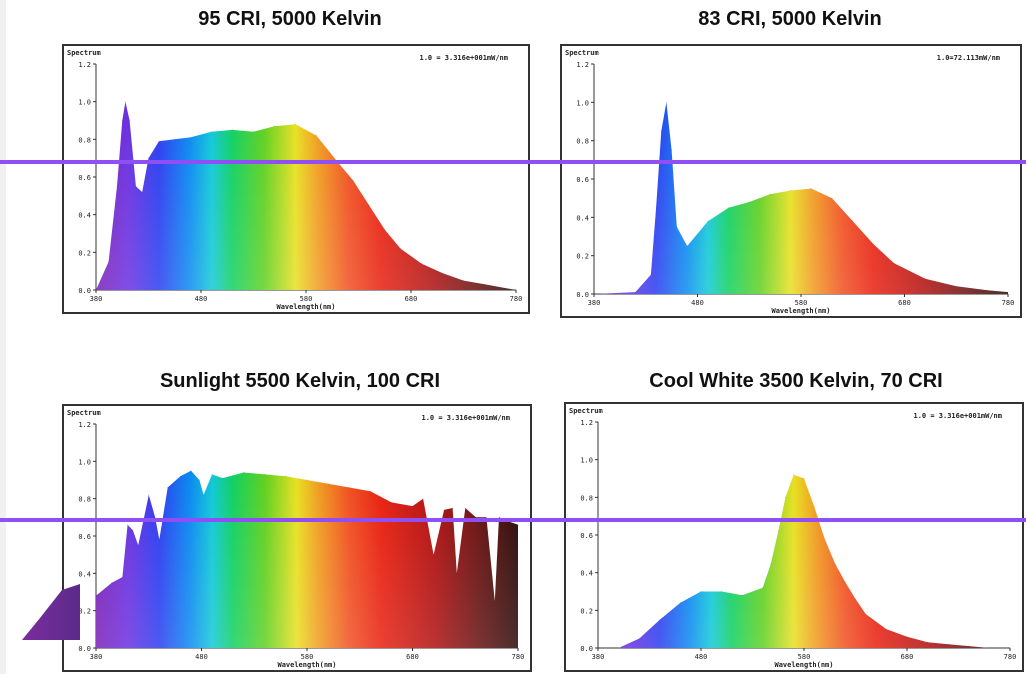 This screenshot has width=1026, height=674. Describe the element at coordinates (305, 307) in the screenshot. I see `x-axis-label: Wavelength(nm)` at that location.